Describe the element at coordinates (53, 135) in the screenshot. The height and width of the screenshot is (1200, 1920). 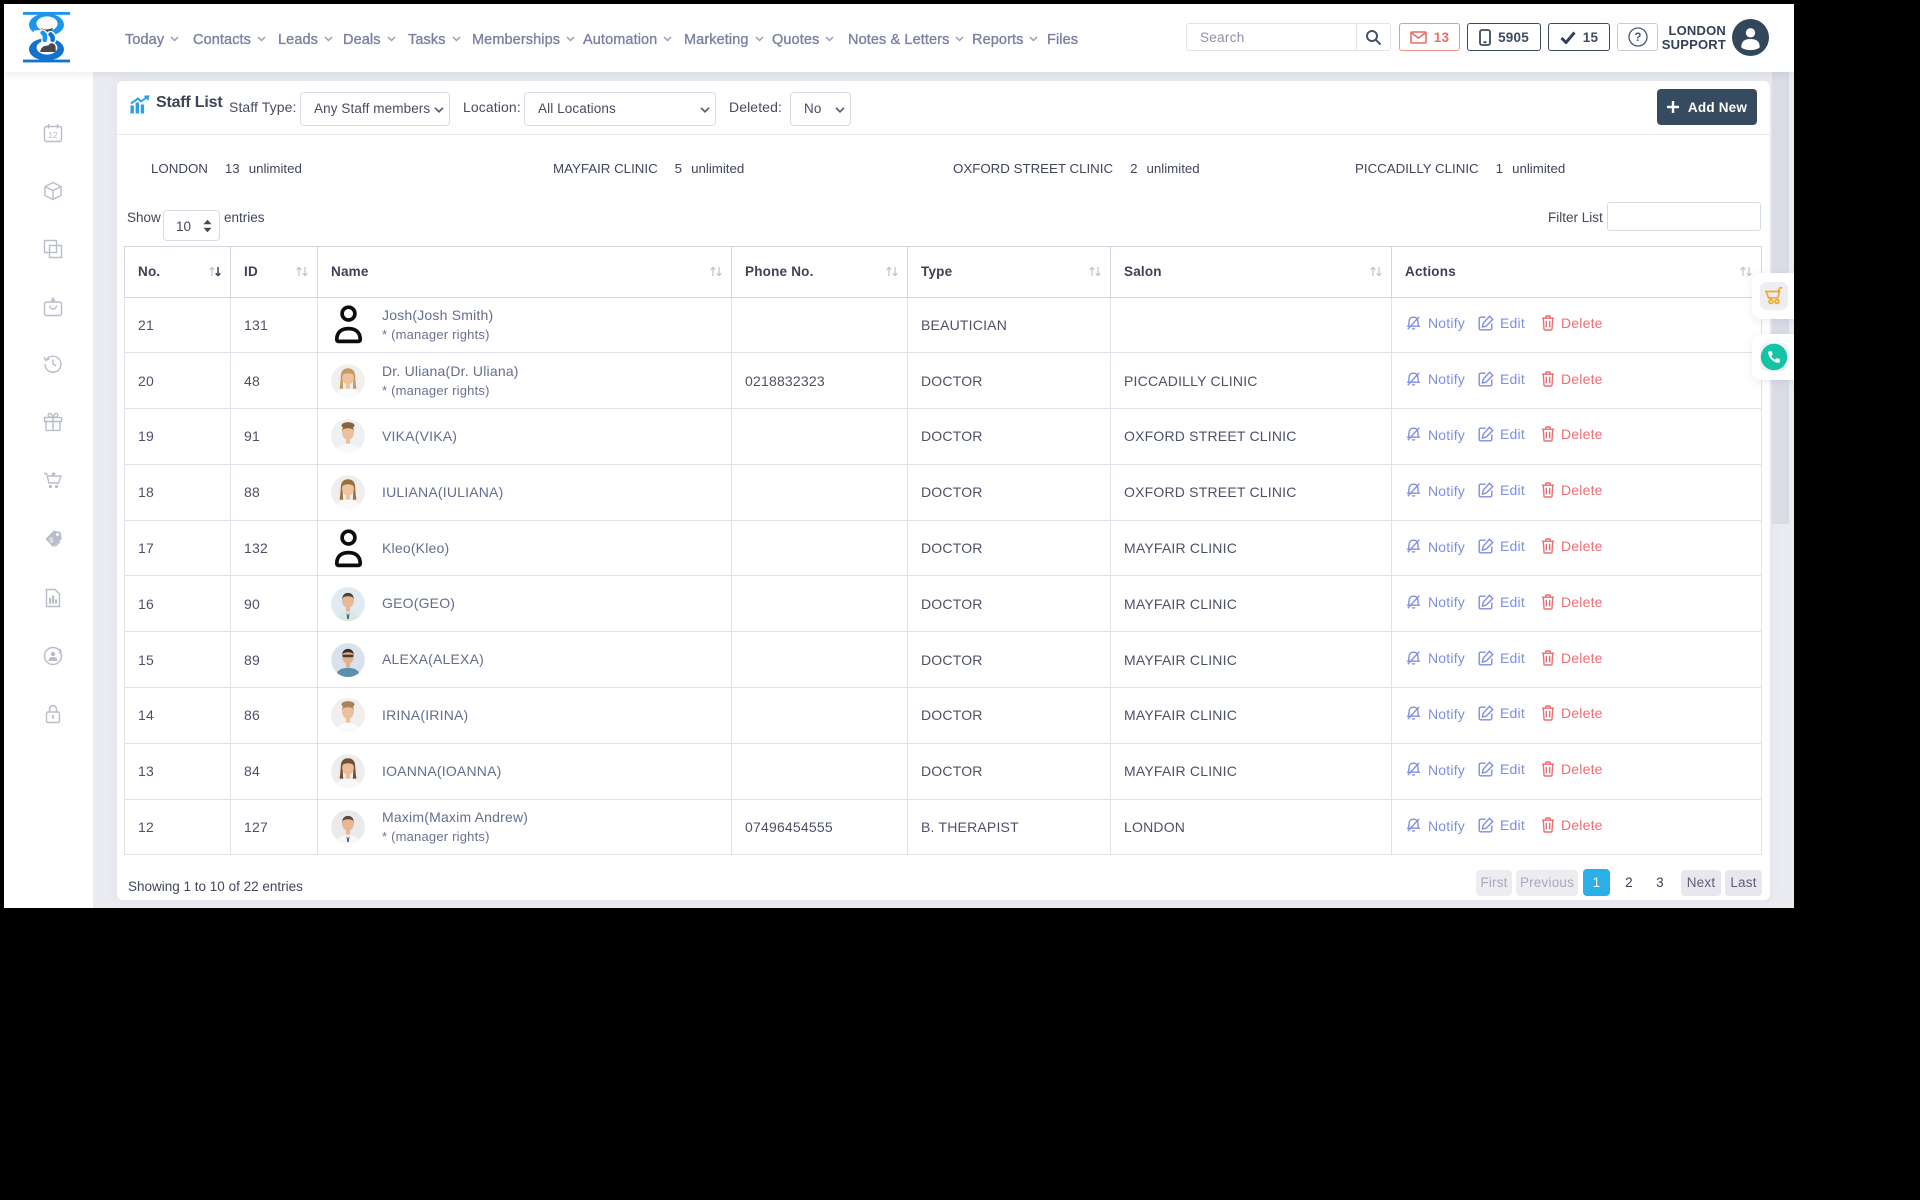
I see `svg-text: 12` at that location.